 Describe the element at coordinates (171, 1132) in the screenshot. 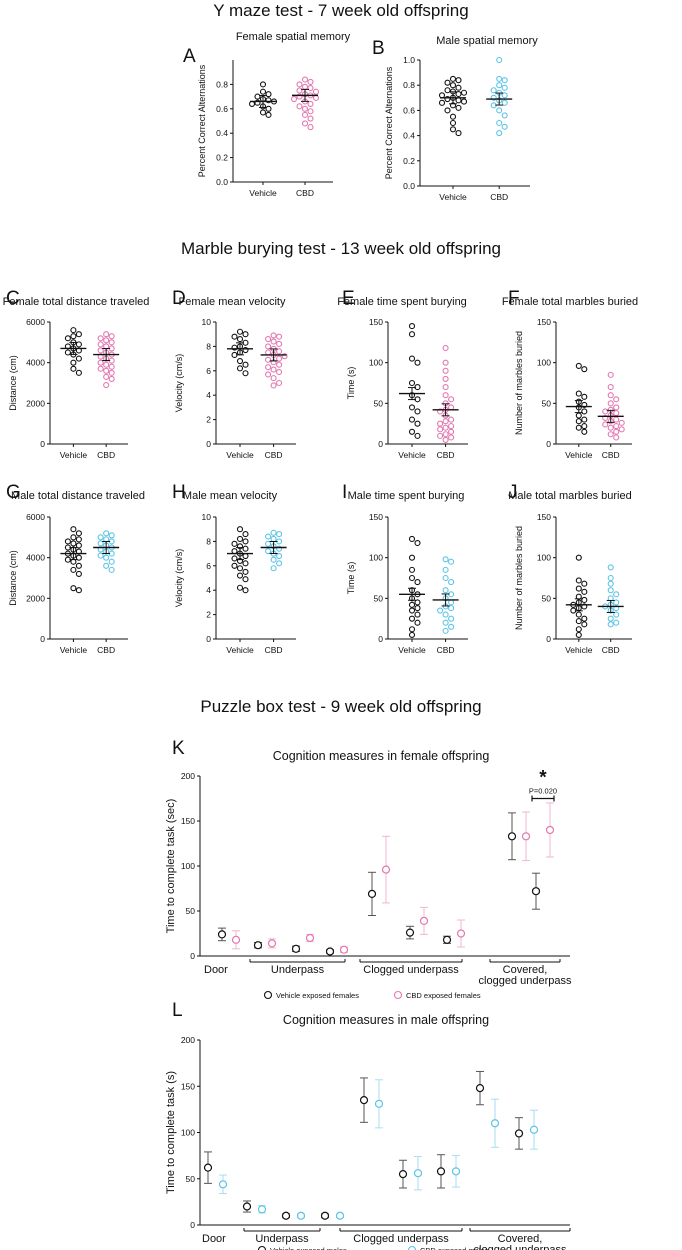

I see `y-axis-label: Time to complete task (s)` at that location.